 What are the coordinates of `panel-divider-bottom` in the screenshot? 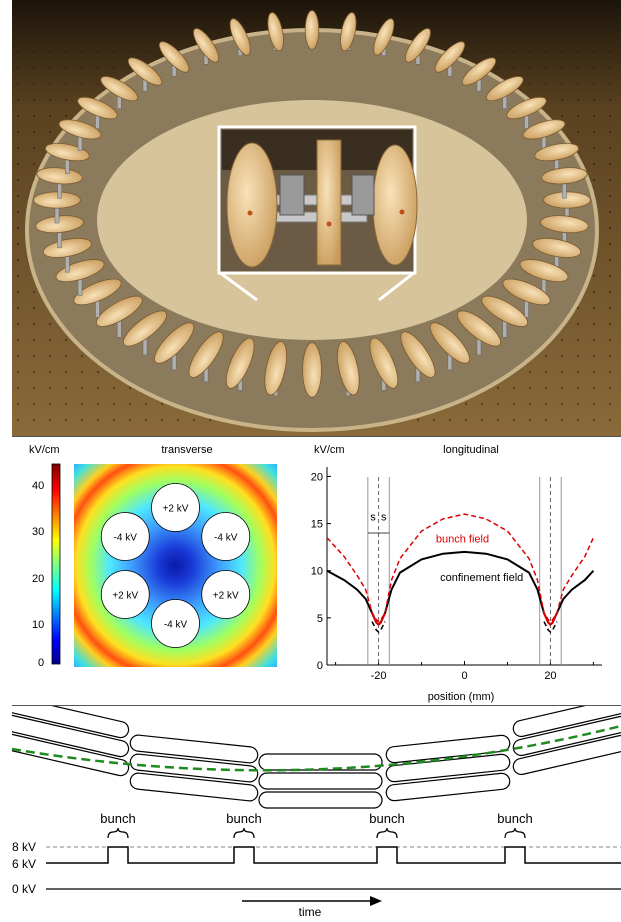 It's located at (316, 705).